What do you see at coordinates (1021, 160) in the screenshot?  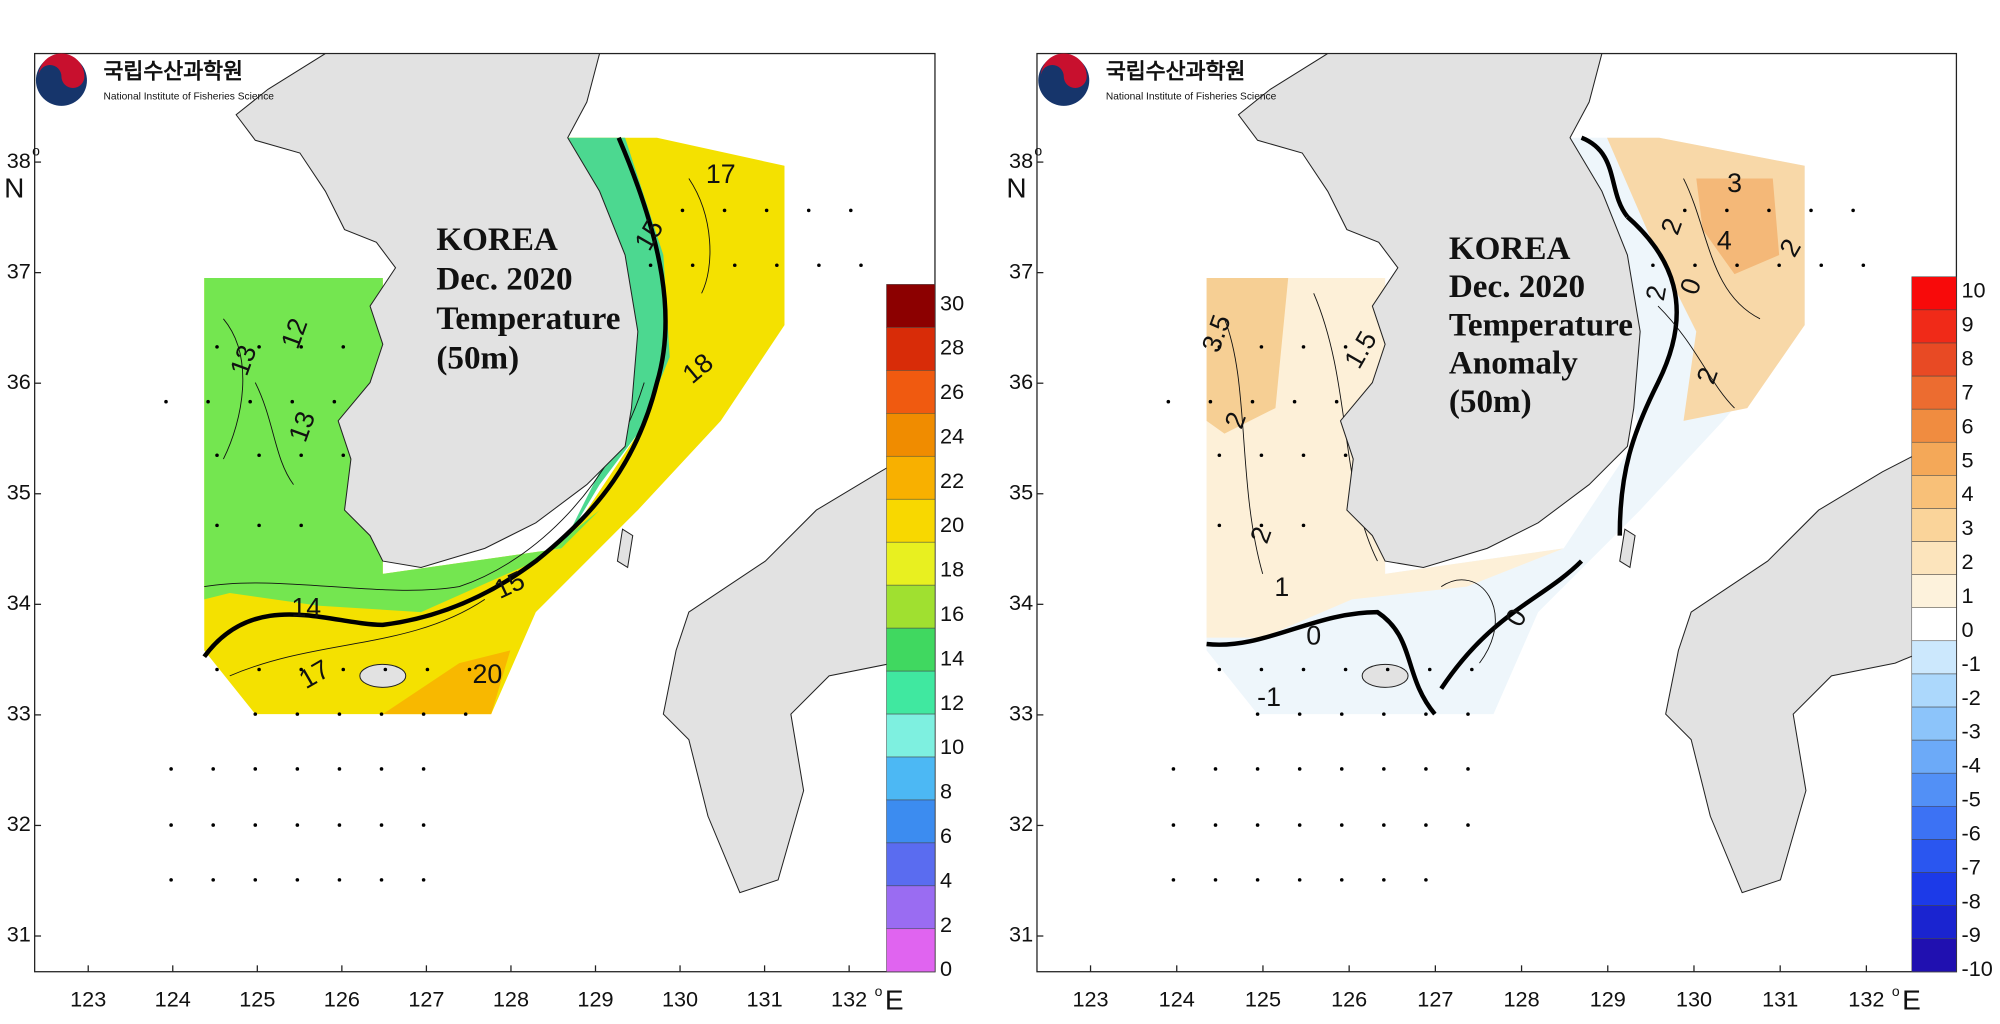 I see `lat-tick-label: 38` at bounding box center [1021, 160].